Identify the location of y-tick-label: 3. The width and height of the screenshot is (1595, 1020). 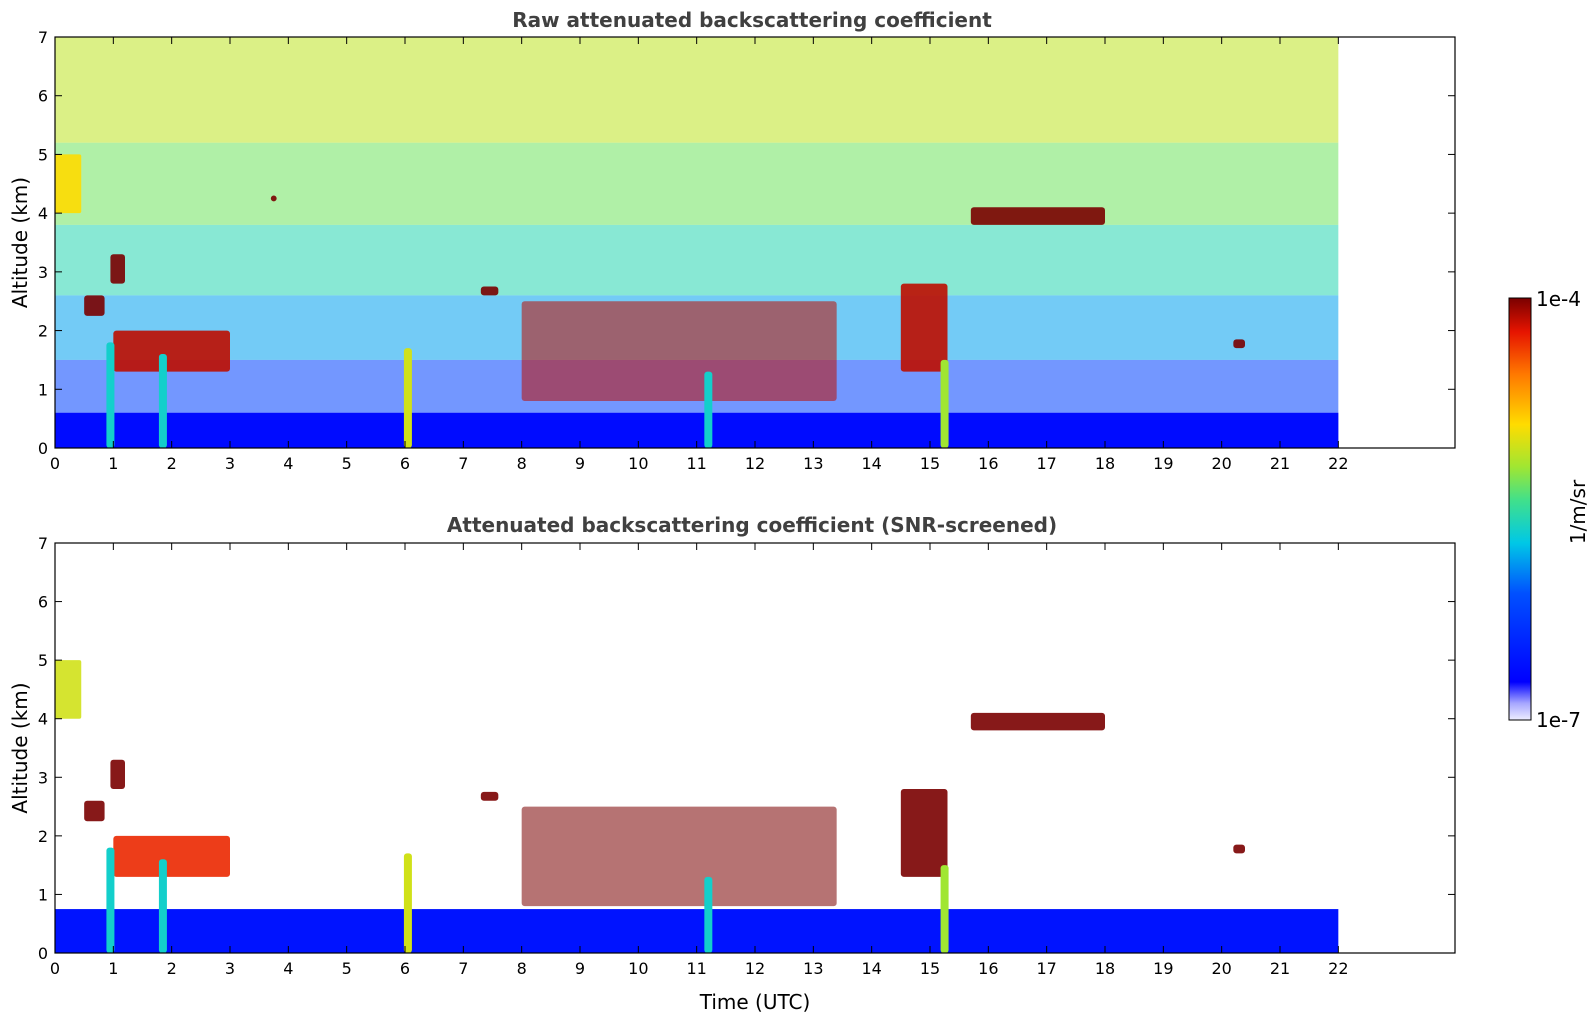
(43, 272).